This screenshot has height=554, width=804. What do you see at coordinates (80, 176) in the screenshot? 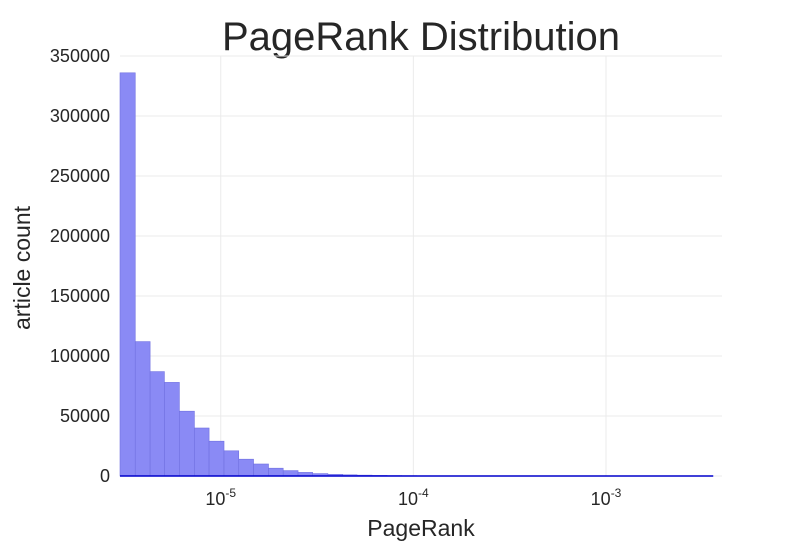
I see `y-tick-label: 250000` at bounding box center [80, 176].